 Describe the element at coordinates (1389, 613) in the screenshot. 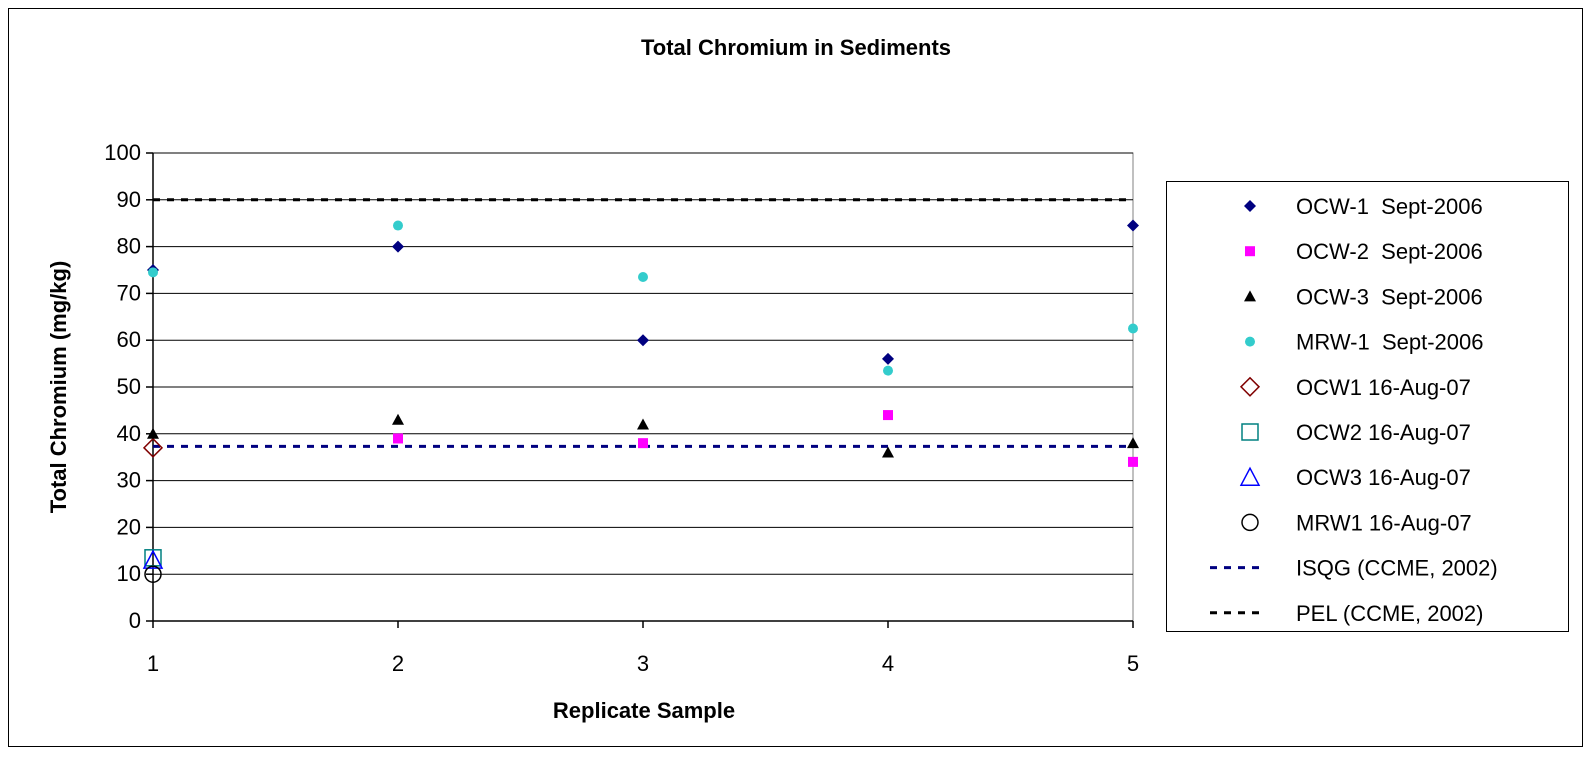

I see `legend-label: PEL (CCME, 2002)` at that location.